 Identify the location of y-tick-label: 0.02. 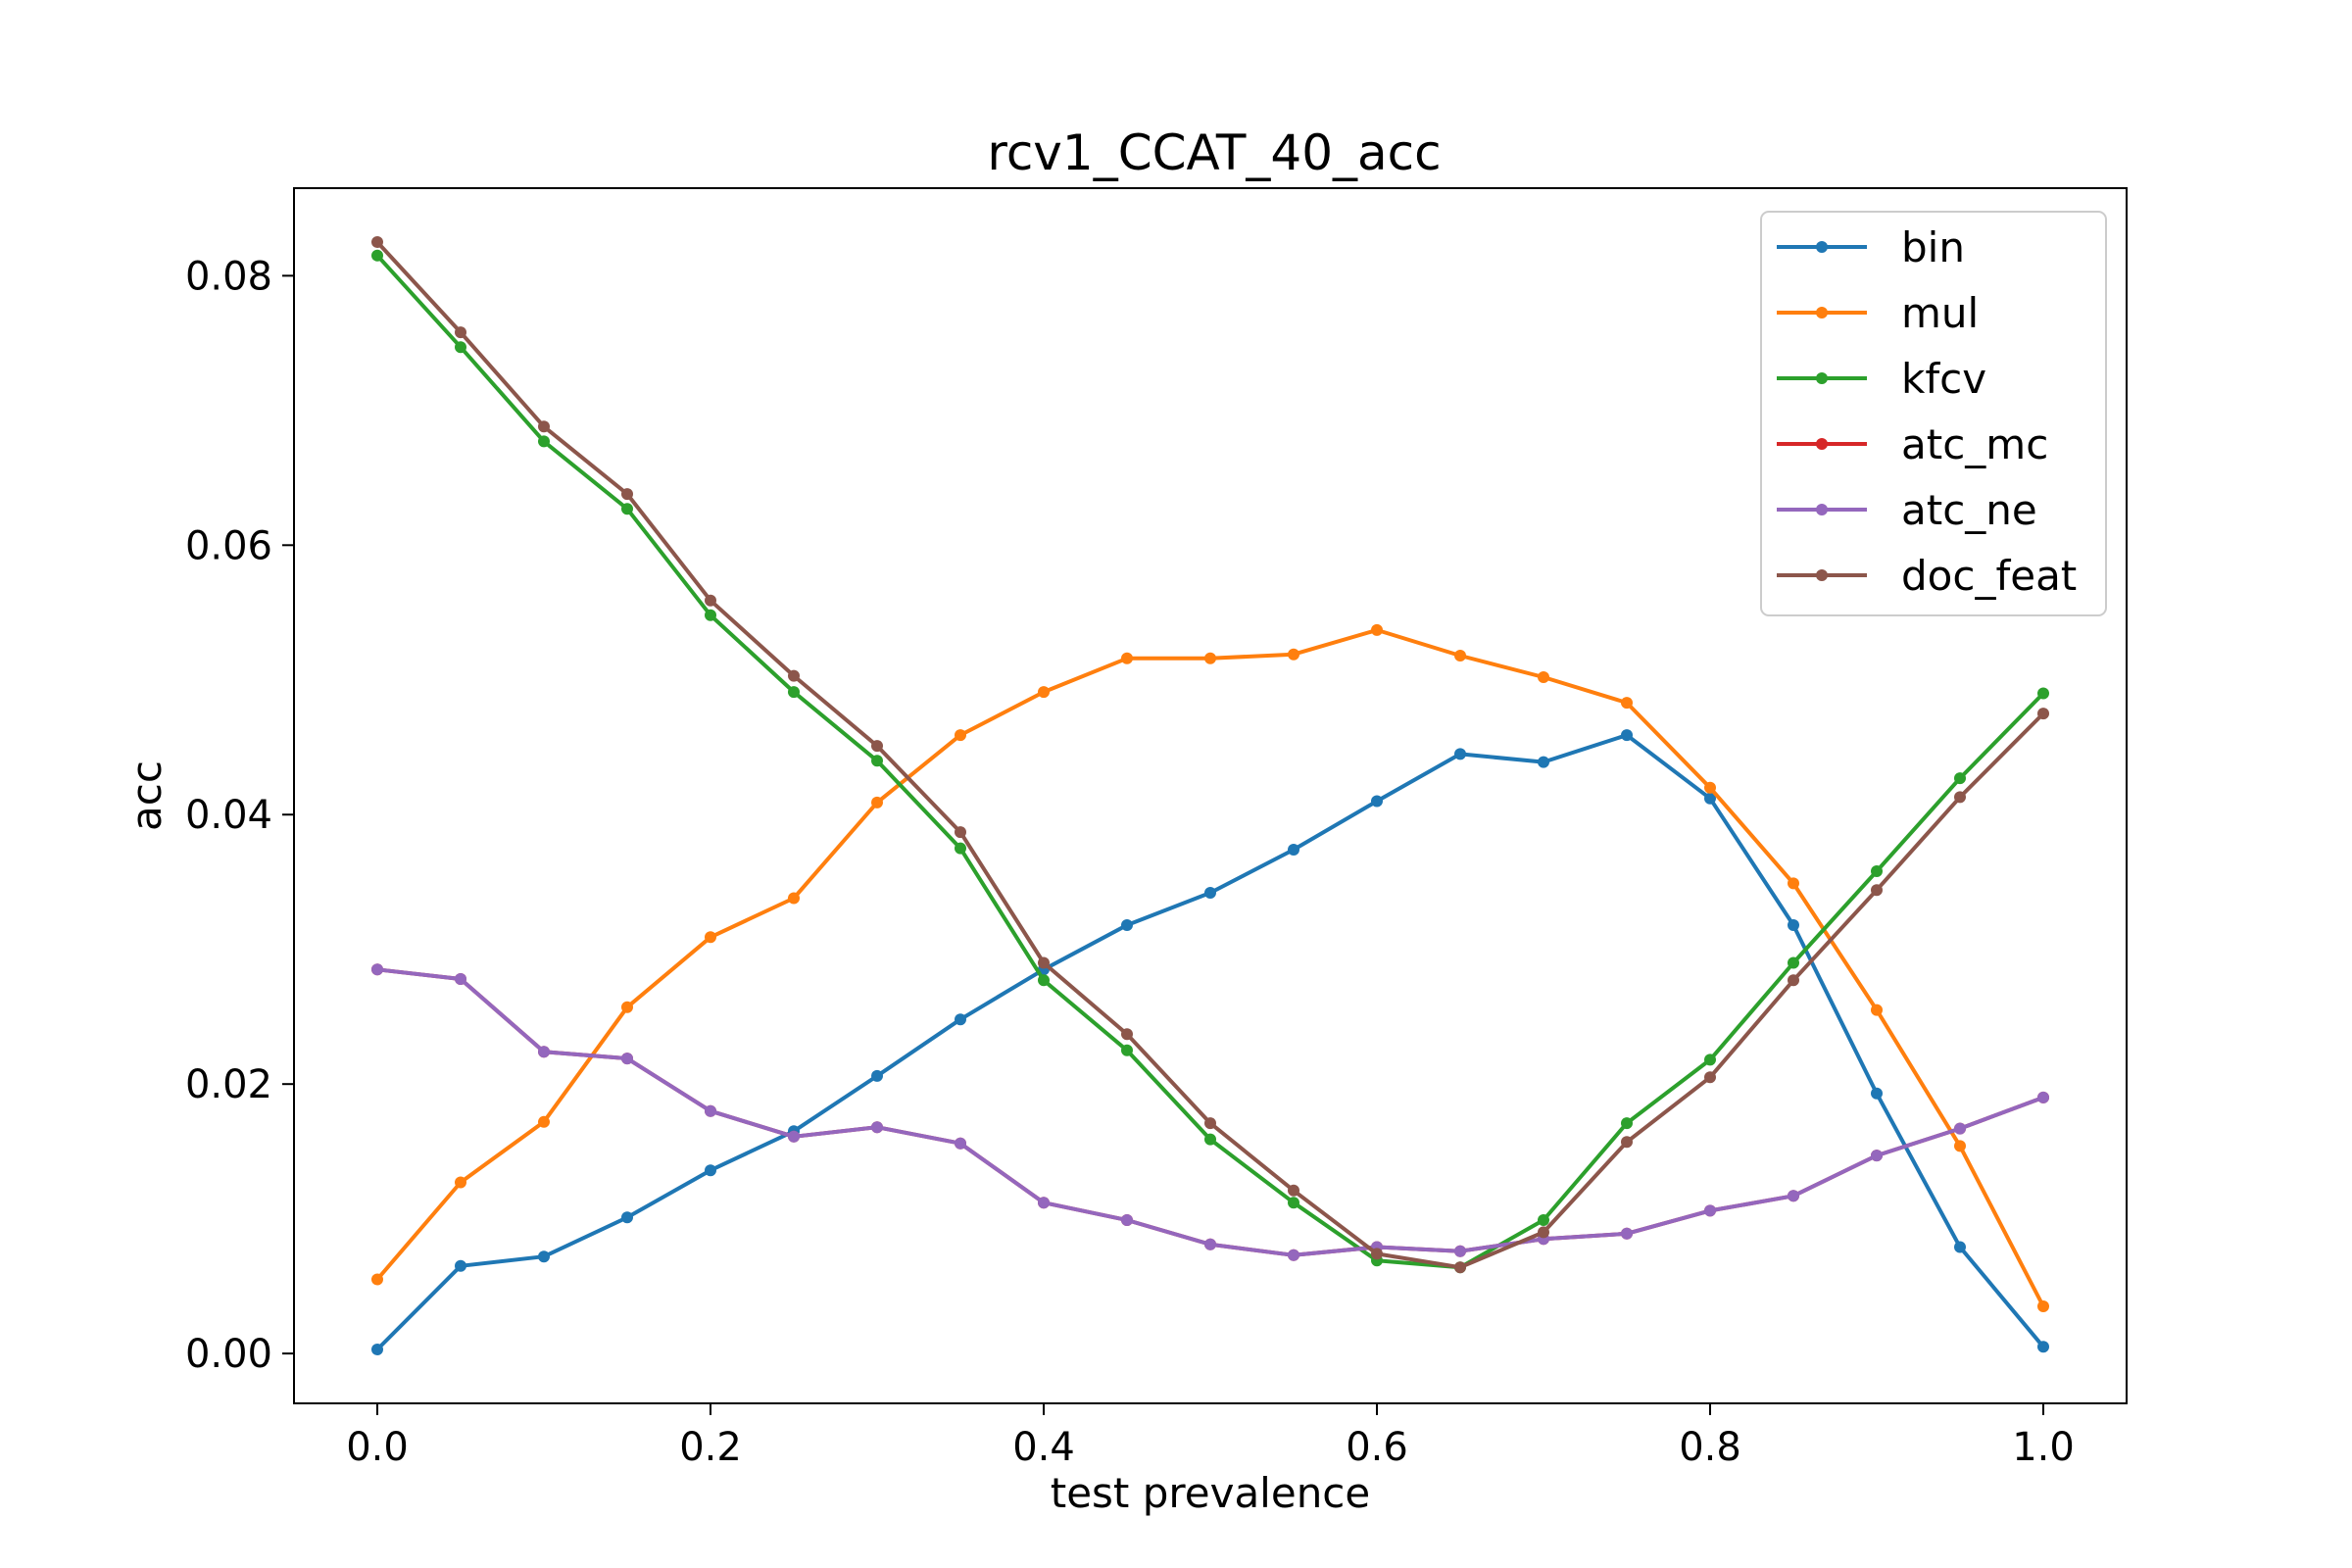
(228, 1084).